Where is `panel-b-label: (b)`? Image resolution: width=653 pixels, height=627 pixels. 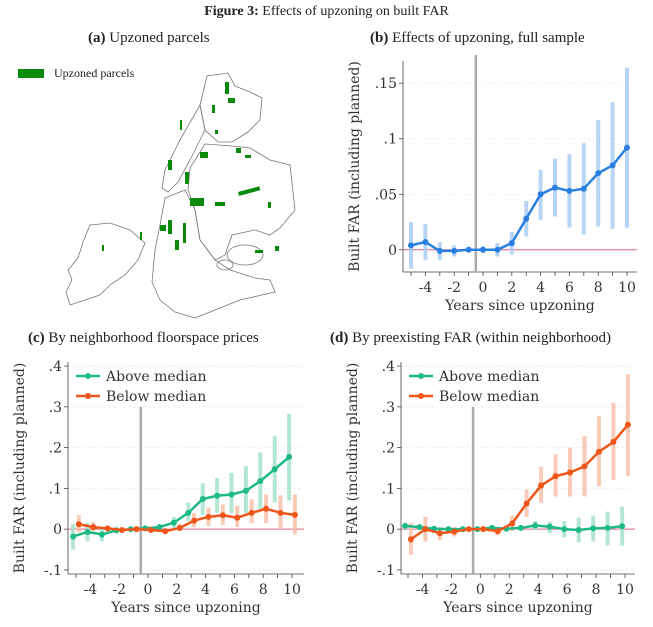 panel-b-label: (b) is located at coordinates (379, 38).